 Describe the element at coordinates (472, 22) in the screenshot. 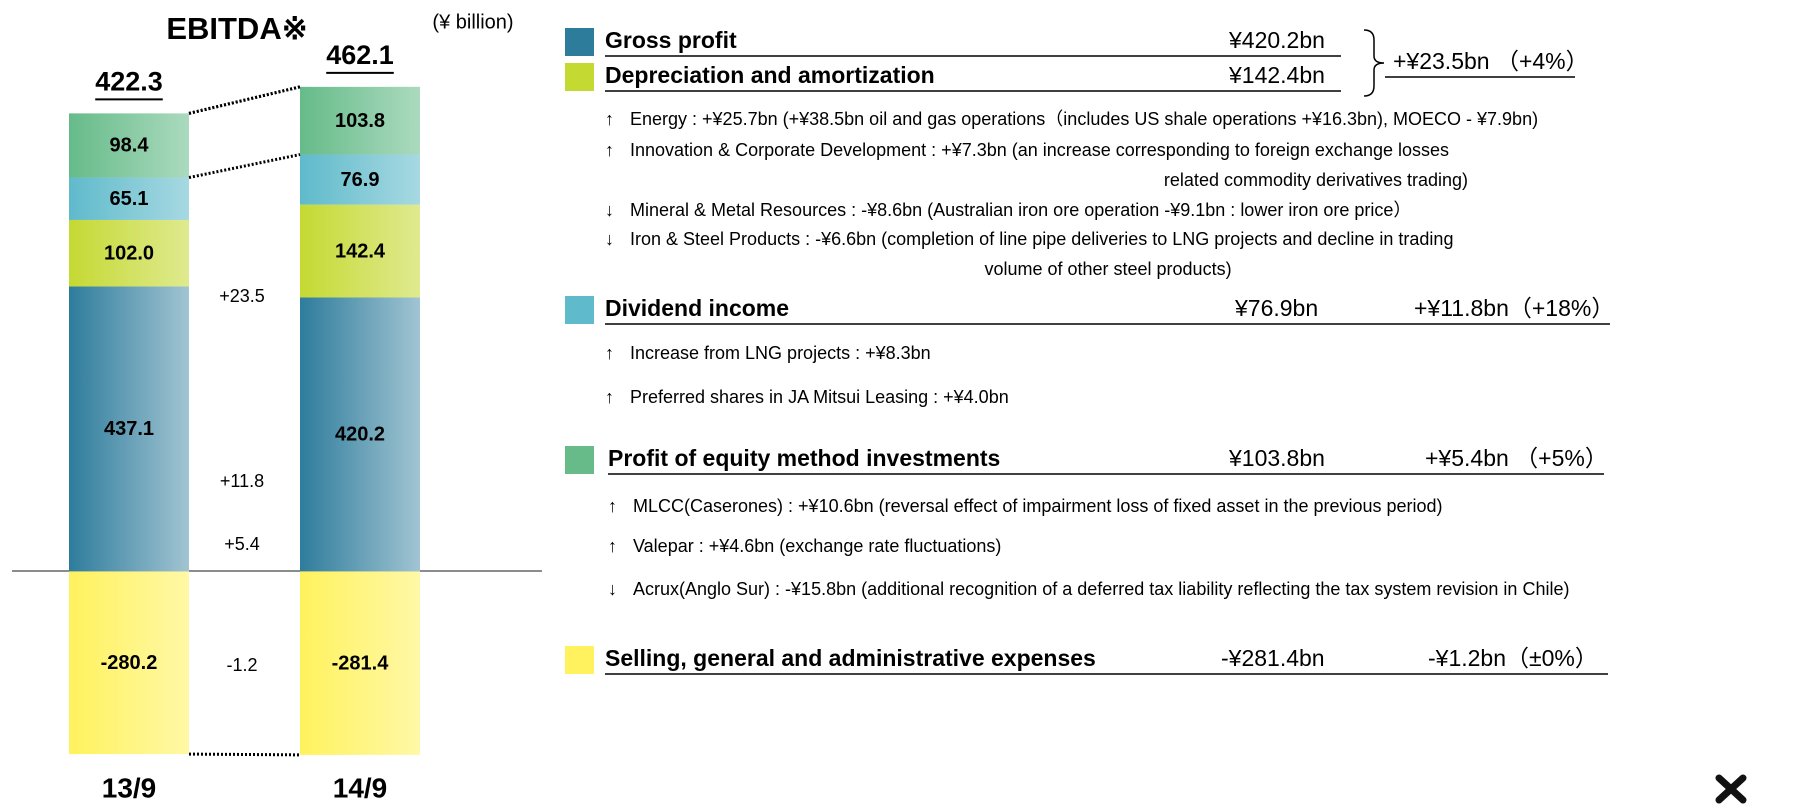

I see `unit-label: (¥ billion)` at that location.